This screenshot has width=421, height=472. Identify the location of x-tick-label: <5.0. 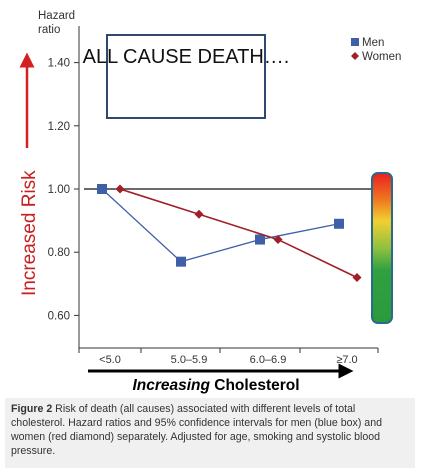
(110, 360).